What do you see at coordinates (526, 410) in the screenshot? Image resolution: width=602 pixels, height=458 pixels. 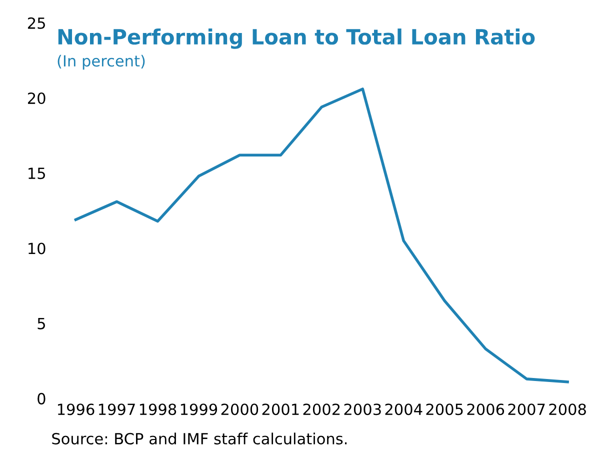 I see `x-tick-label: 2007` at bounding box center [526, 410].